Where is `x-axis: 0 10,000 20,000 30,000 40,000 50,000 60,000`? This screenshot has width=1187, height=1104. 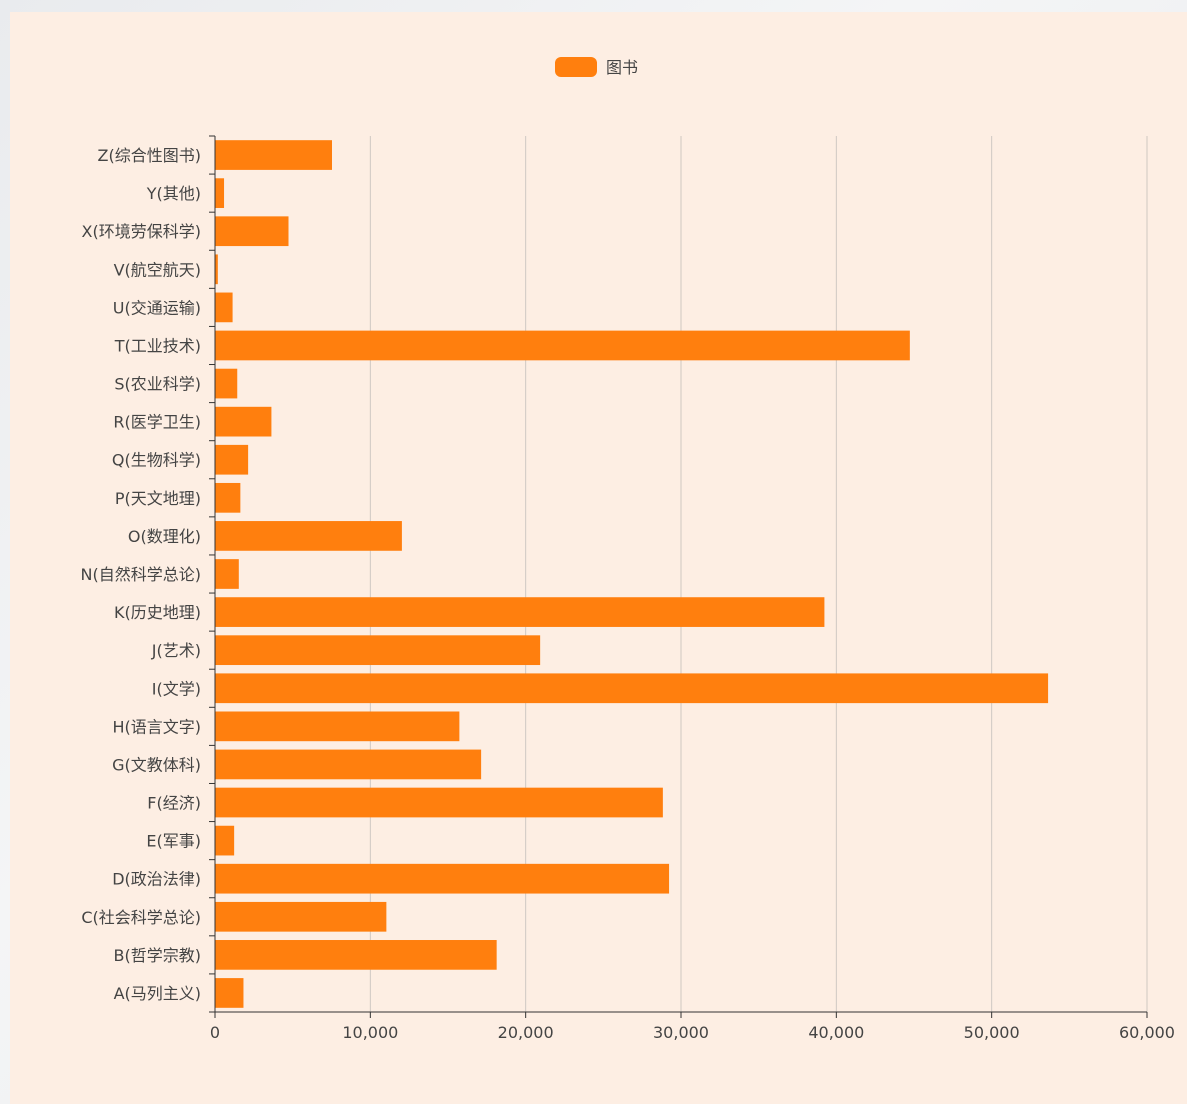
x-axis: 0 10,000 20,000 30,000 40,000 50,000 60,000 is located at coordinates (692, 1026).